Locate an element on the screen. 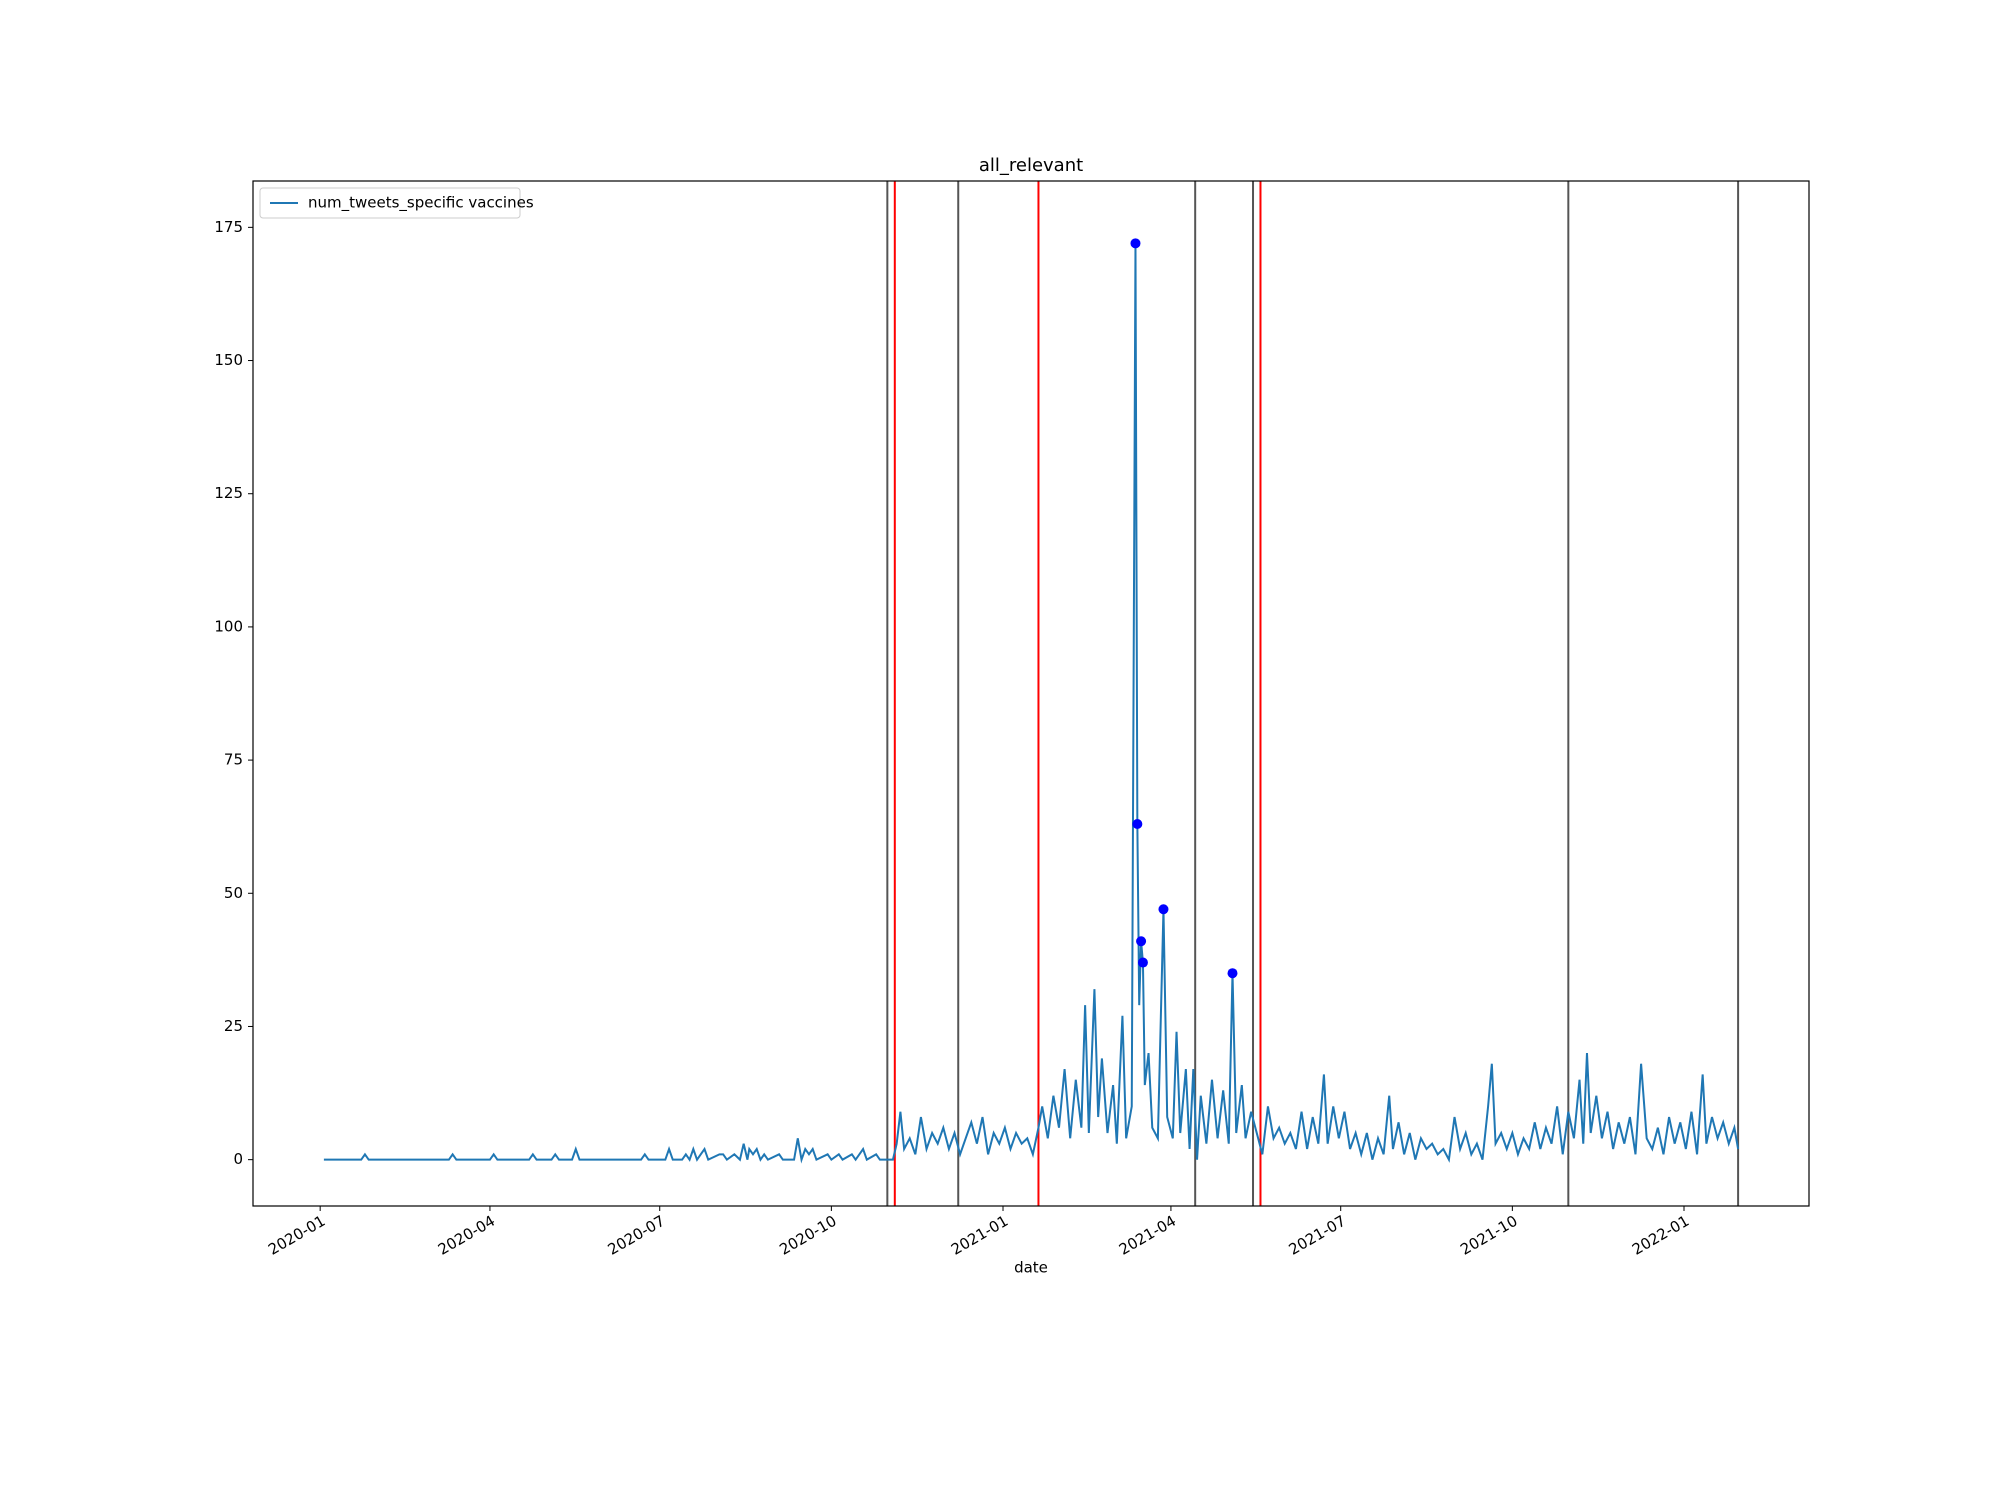 This screenshot has width=2000, height=1500. x-tick-label: 2020-04 is located at coordinates (466, 1235).